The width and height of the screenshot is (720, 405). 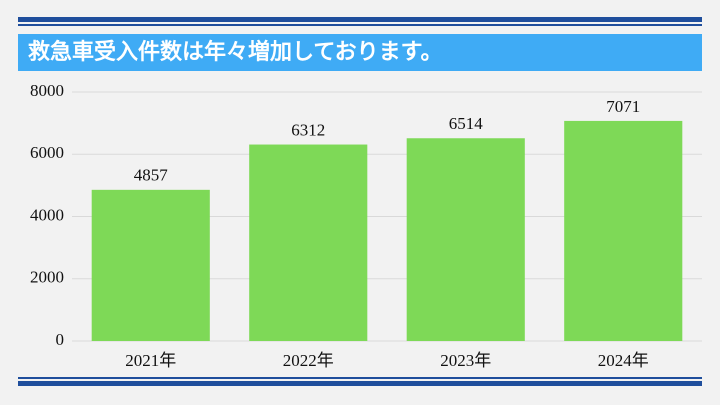 I want to click on x-tick-label: 2021年, so click(x=150, y=360).